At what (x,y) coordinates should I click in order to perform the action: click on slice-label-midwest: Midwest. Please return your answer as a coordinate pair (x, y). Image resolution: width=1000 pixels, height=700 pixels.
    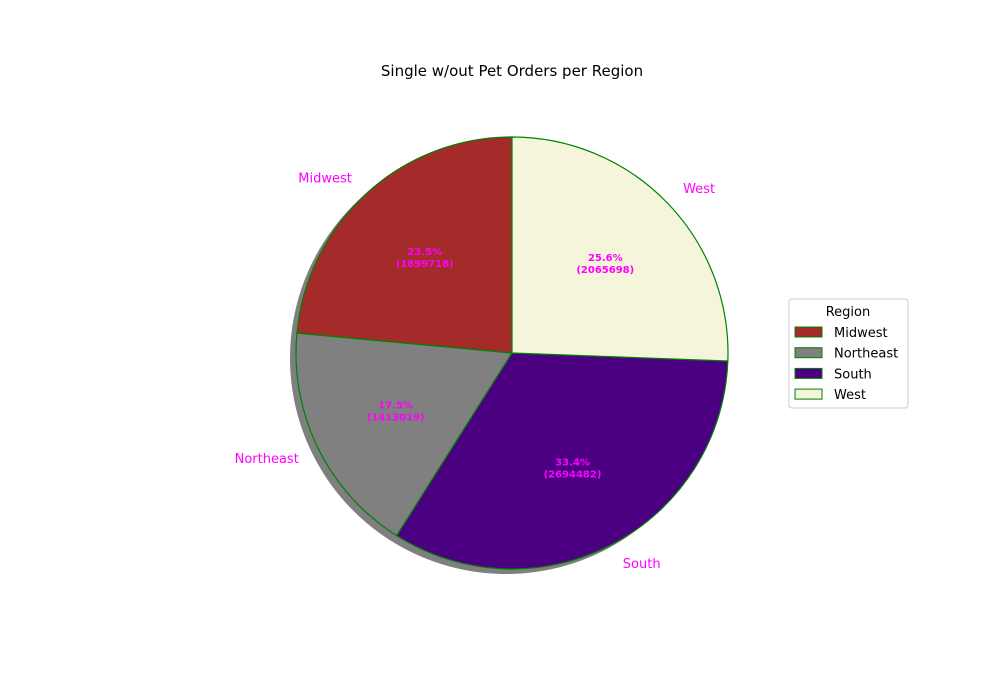
    Looking at the image, I should click on (325, 178).